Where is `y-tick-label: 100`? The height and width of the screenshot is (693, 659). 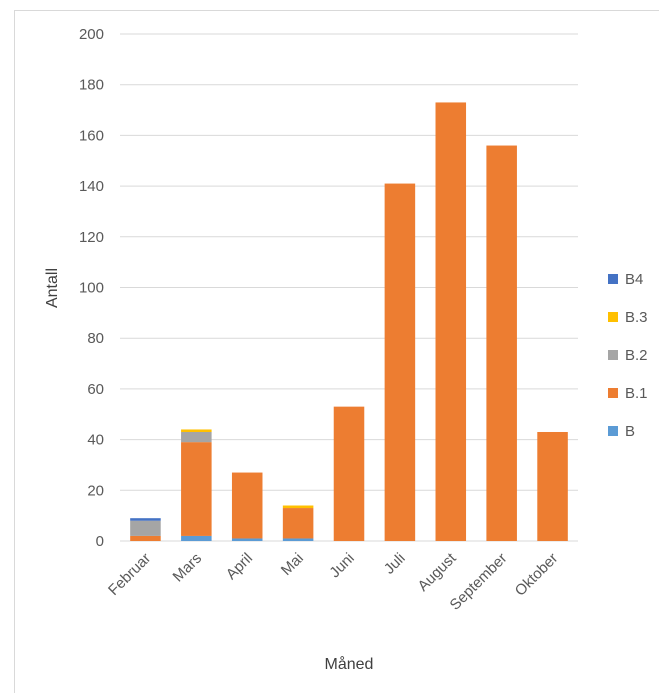 y-tick-label: 100 is located at coordinates (91, 288).